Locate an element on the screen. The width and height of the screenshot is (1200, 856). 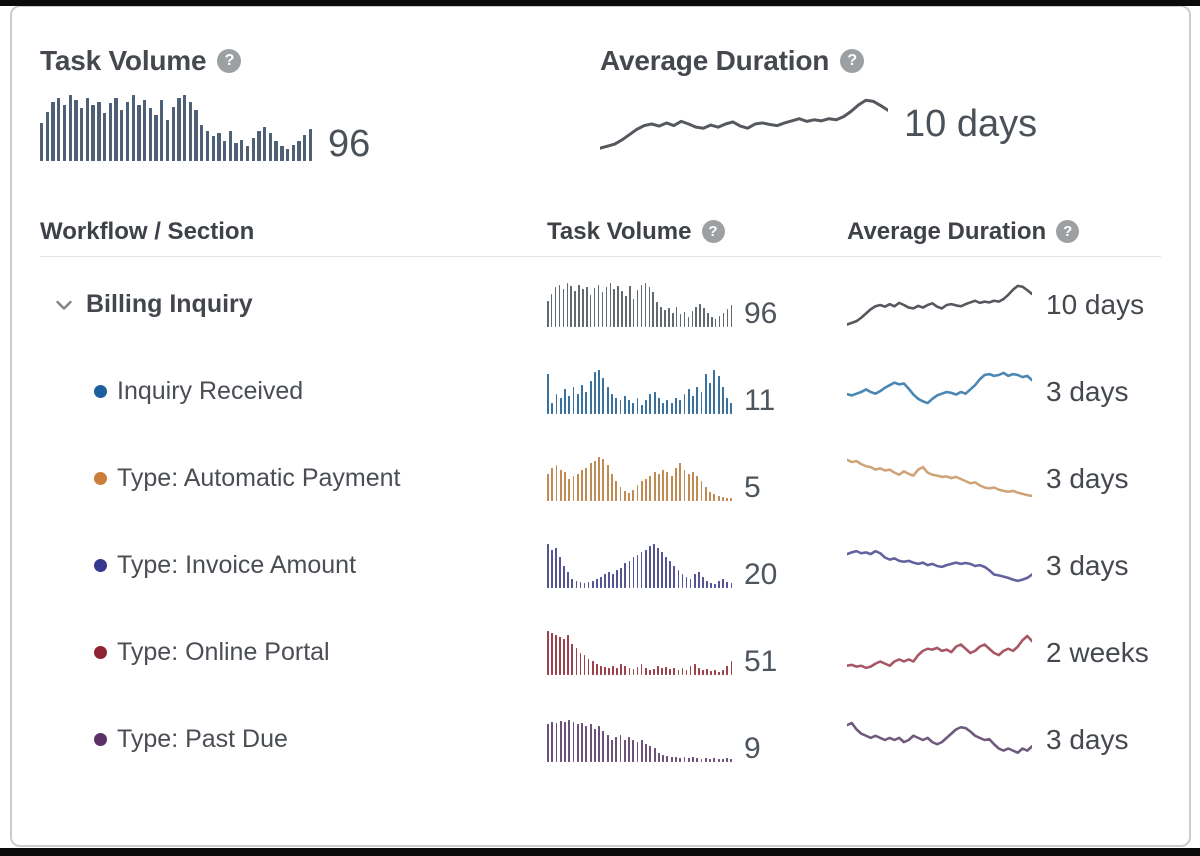
volume-value: 20 is located at coordinates (761, 574).